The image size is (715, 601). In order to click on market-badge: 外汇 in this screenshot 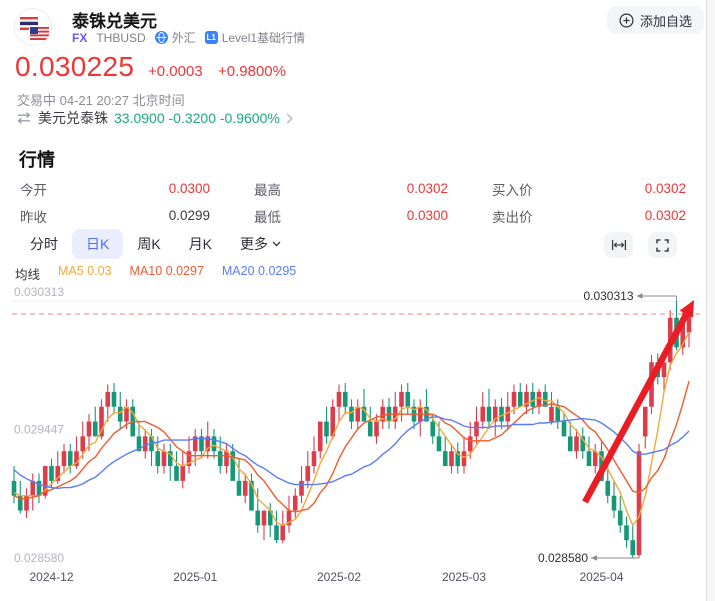, I will do `click(175, 37)`.